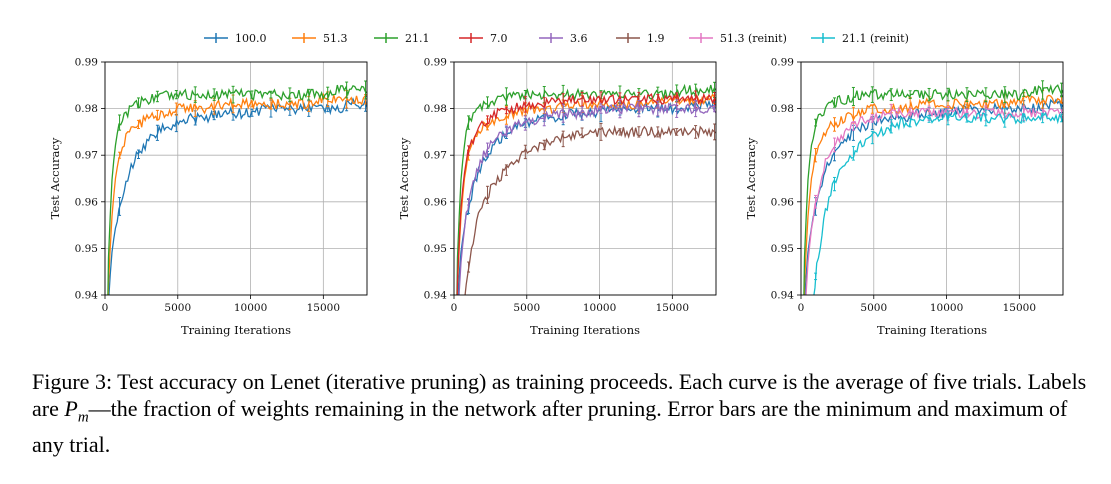 The image size is (1111, 484). Describe the element at coordinates (320, 38) in the screenshot. I see `legend-entry: 51.3` at that location.